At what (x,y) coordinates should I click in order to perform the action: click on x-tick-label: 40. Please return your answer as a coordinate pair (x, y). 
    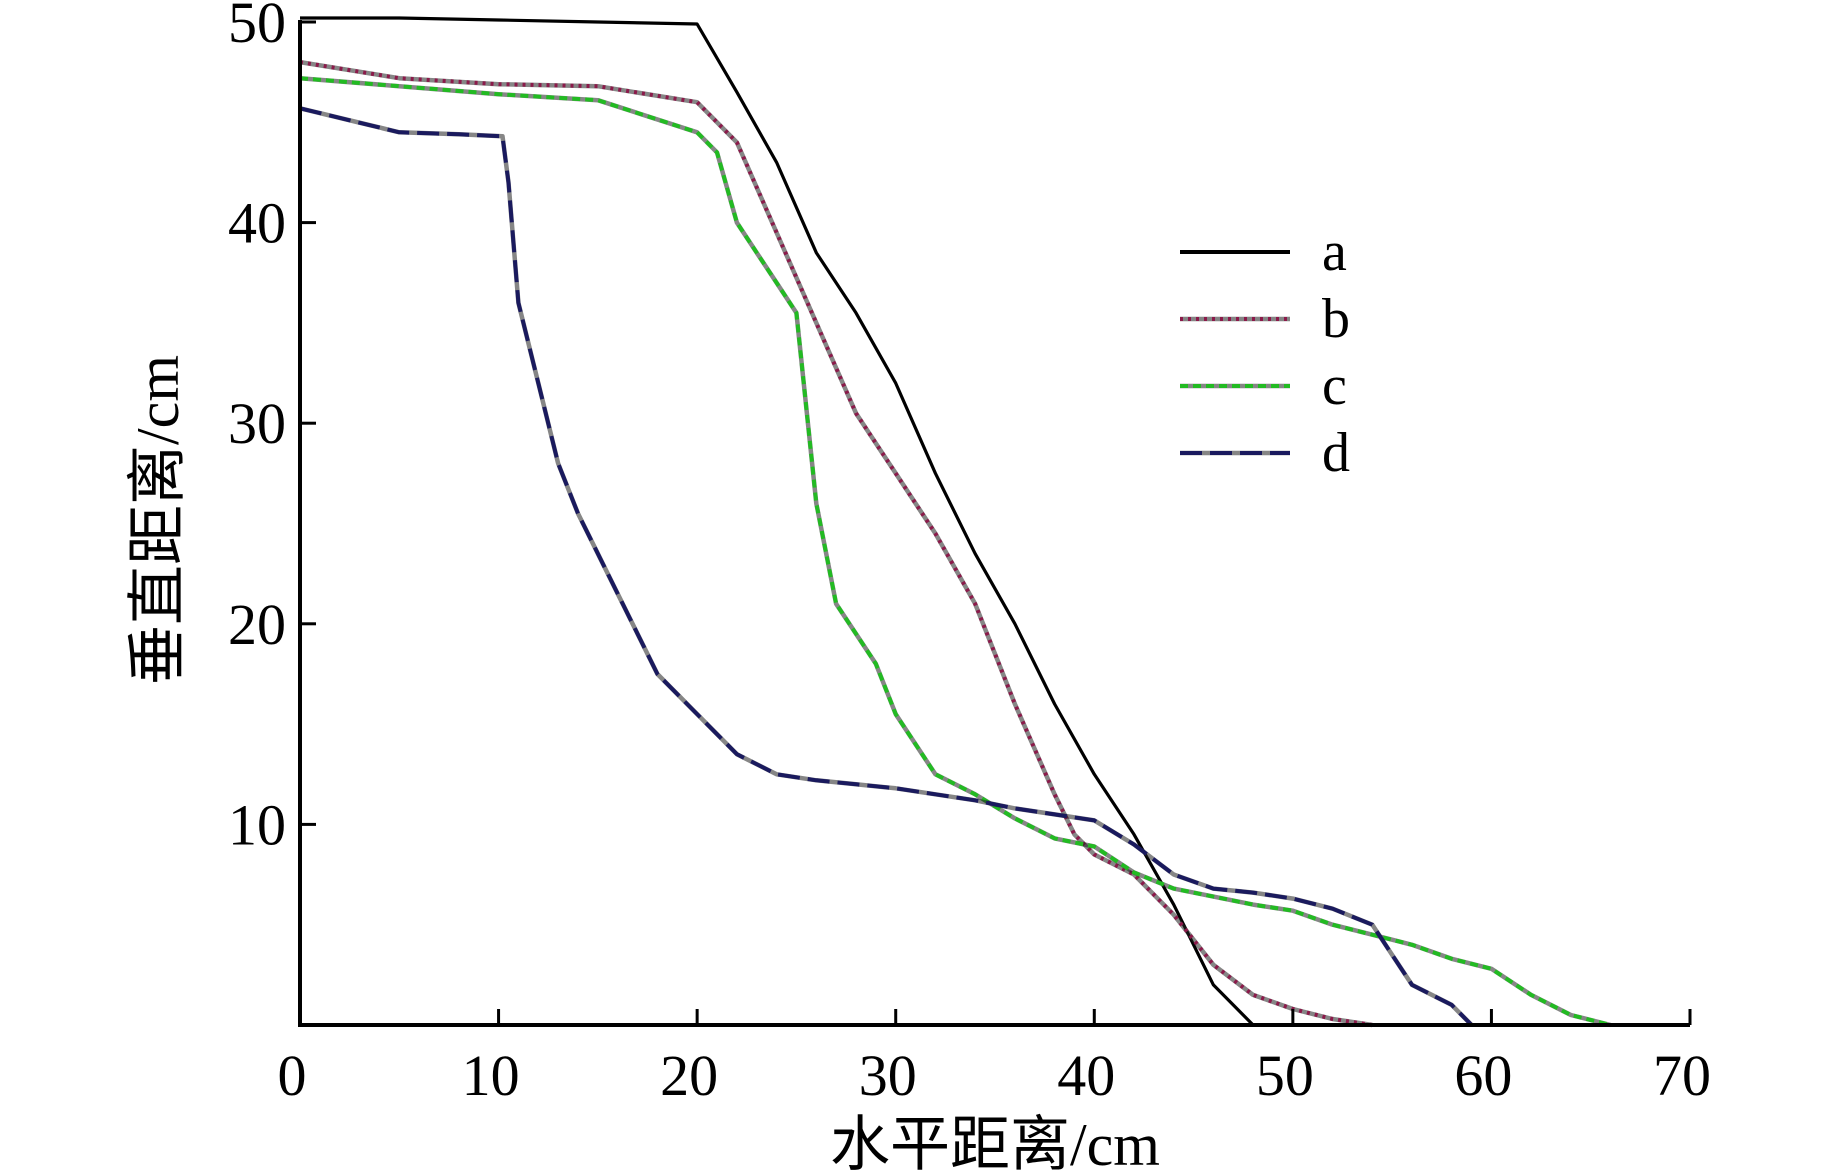
    Looking at the image, I should click on (1086, 1075).